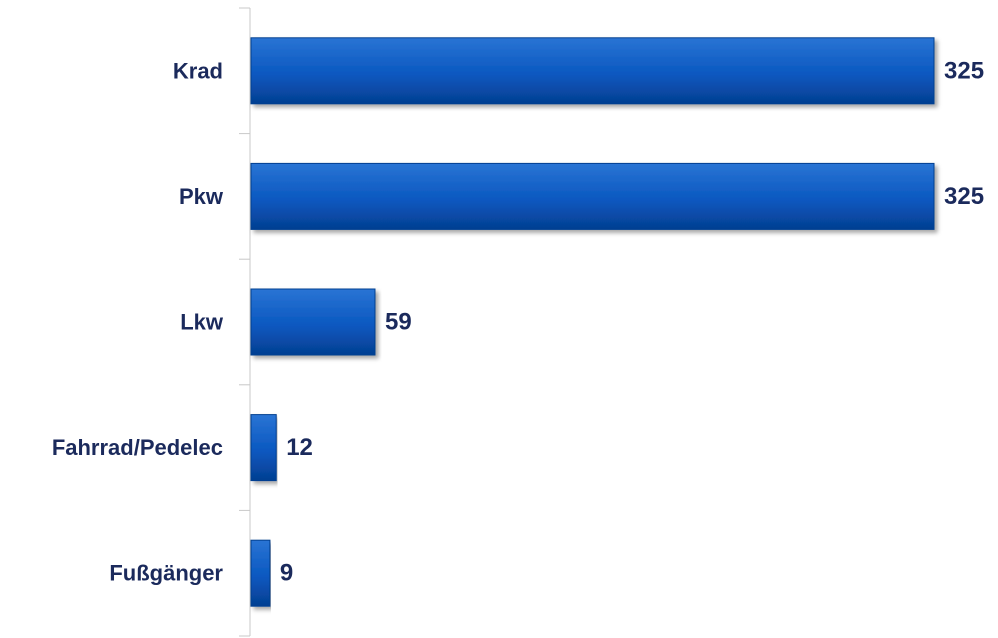 This screenshot has width=998, height=638. Describe the element at coordinates (202, 322) in the screenshot. I see `category-label: Lkw` at that location.